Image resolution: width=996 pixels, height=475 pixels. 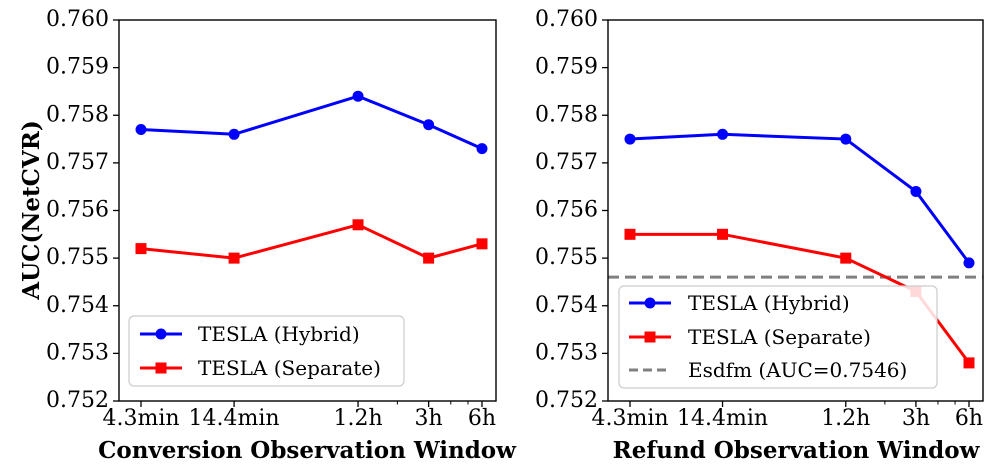 I want to click on legend: TESLA (Hybrid) TESLA (Separate), so click(x=266, y=351).